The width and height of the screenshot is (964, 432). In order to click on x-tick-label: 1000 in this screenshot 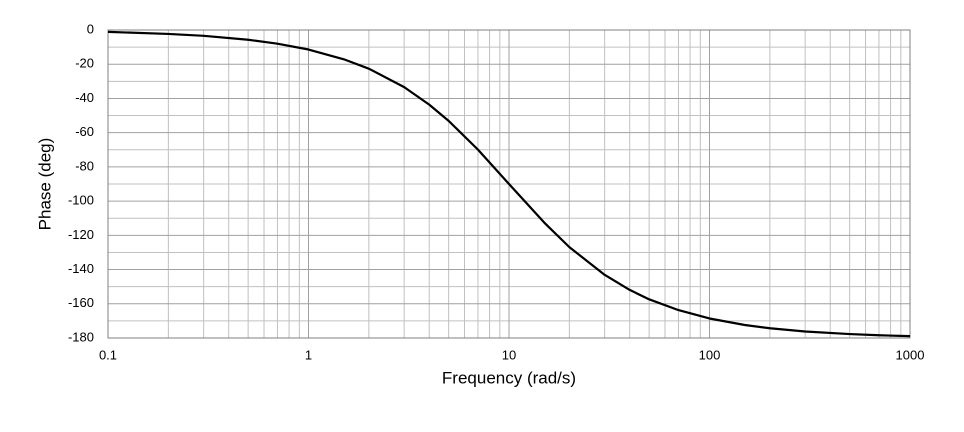, I will do `click(910, 354)`.